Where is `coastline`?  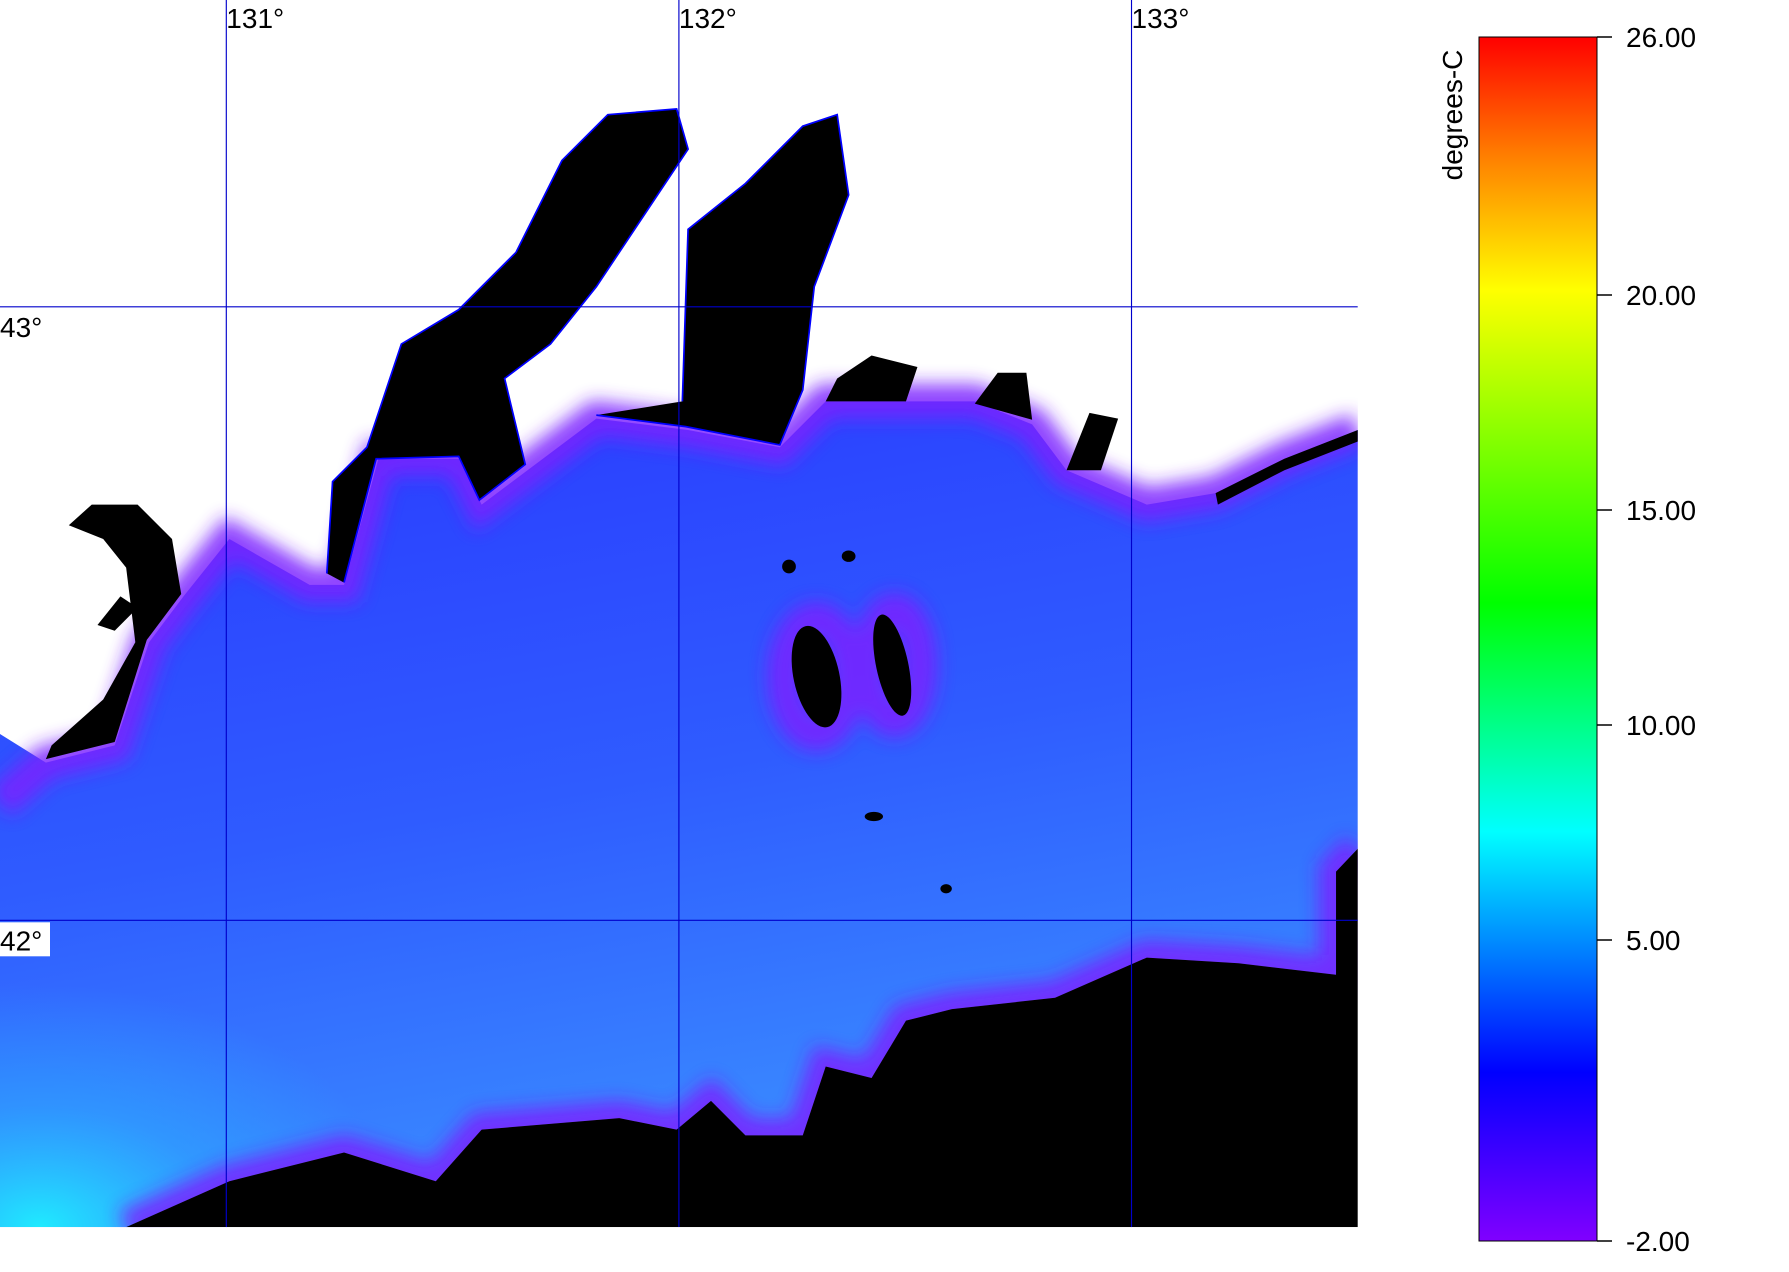 coastline is located at coordinates (587, 345).